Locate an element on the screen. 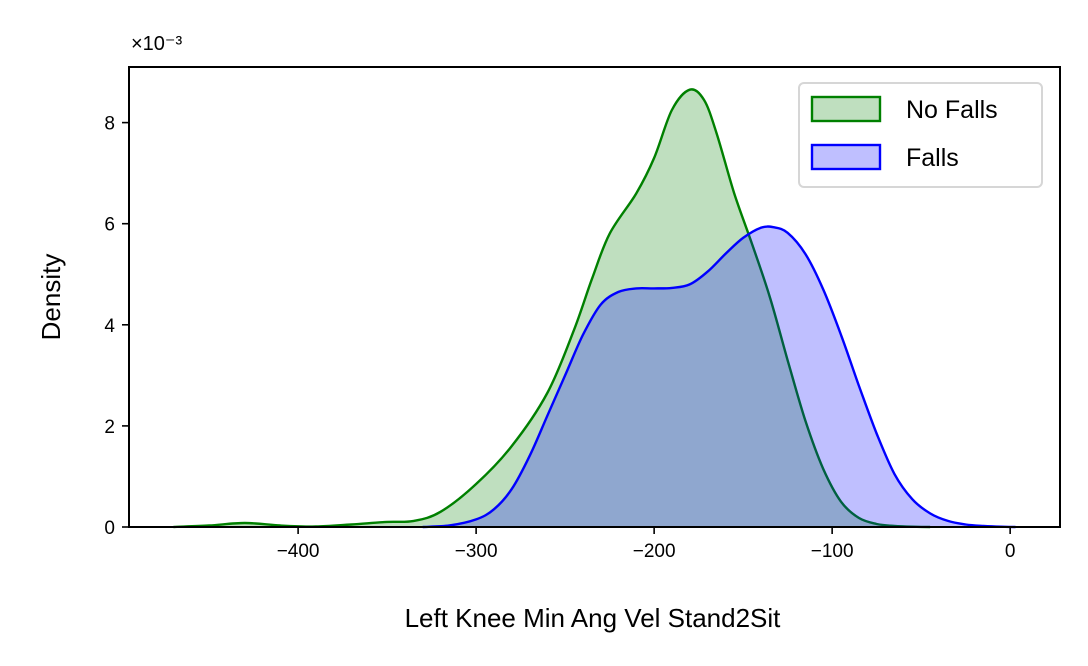 Image resolution: width=1088 pixels, height=666 pixels. y-axis-label: Density is located at coordinates (51, 297).